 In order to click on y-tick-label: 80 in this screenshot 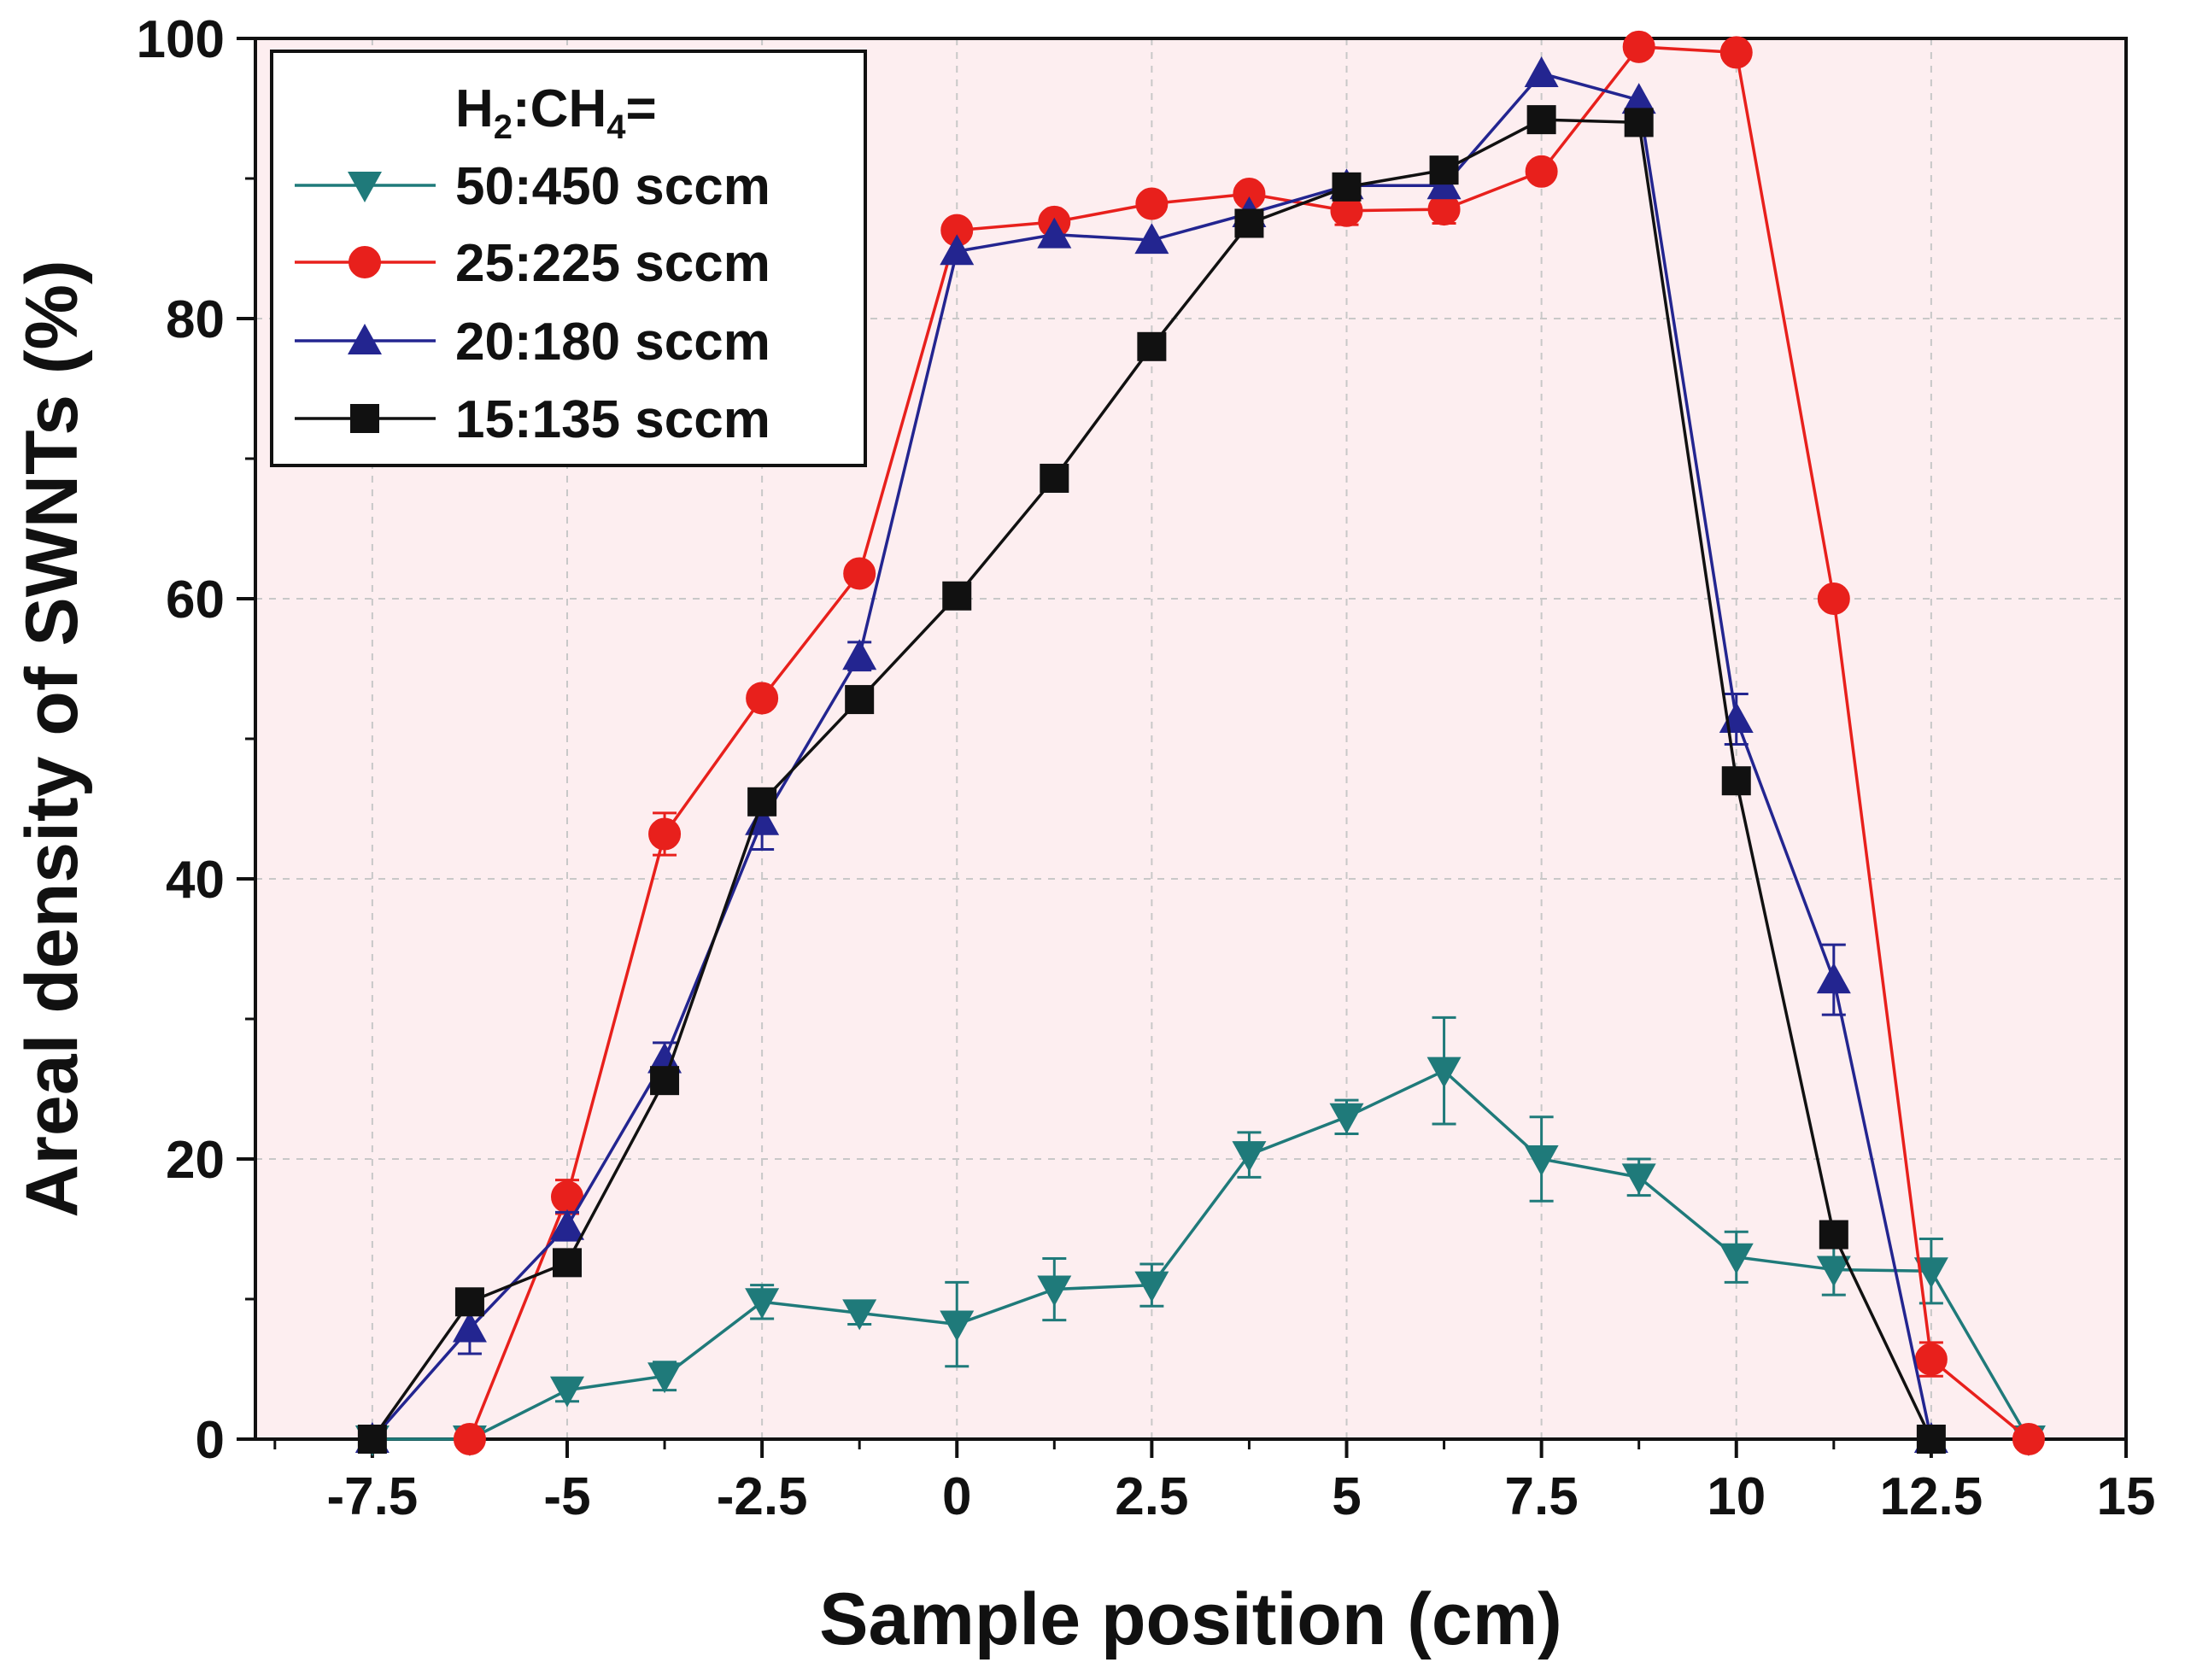, I will do `click(195, 319)`.